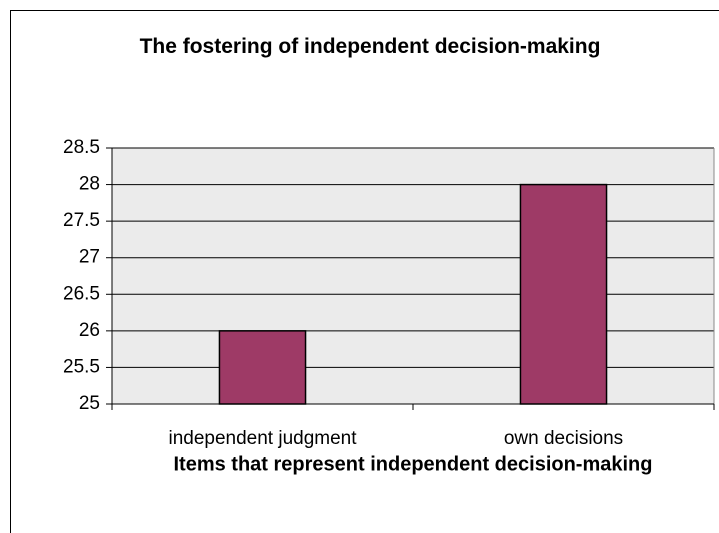 The height and width of the screenshot is (533, 719). Describe the element at coordinates (81, 366) in the screenshot. I see `y-tick-label: 25.5` at that location.